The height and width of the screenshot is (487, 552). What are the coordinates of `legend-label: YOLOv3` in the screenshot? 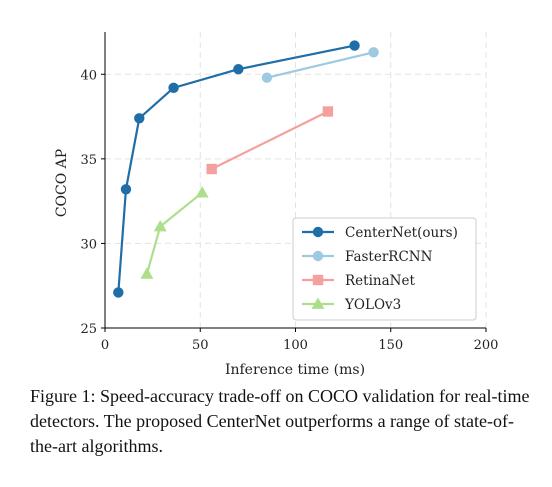 It's located at (372, 305).